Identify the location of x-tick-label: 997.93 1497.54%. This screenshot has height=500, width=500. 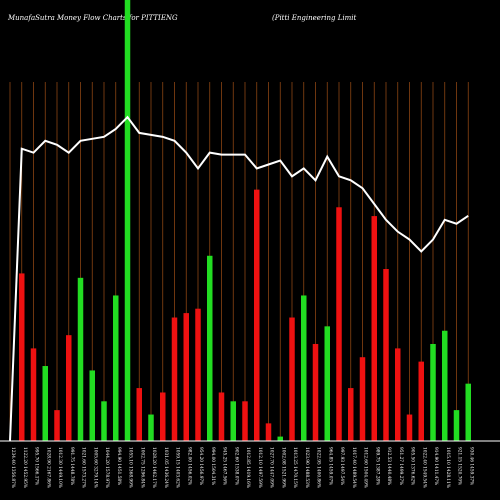
(341, 466).